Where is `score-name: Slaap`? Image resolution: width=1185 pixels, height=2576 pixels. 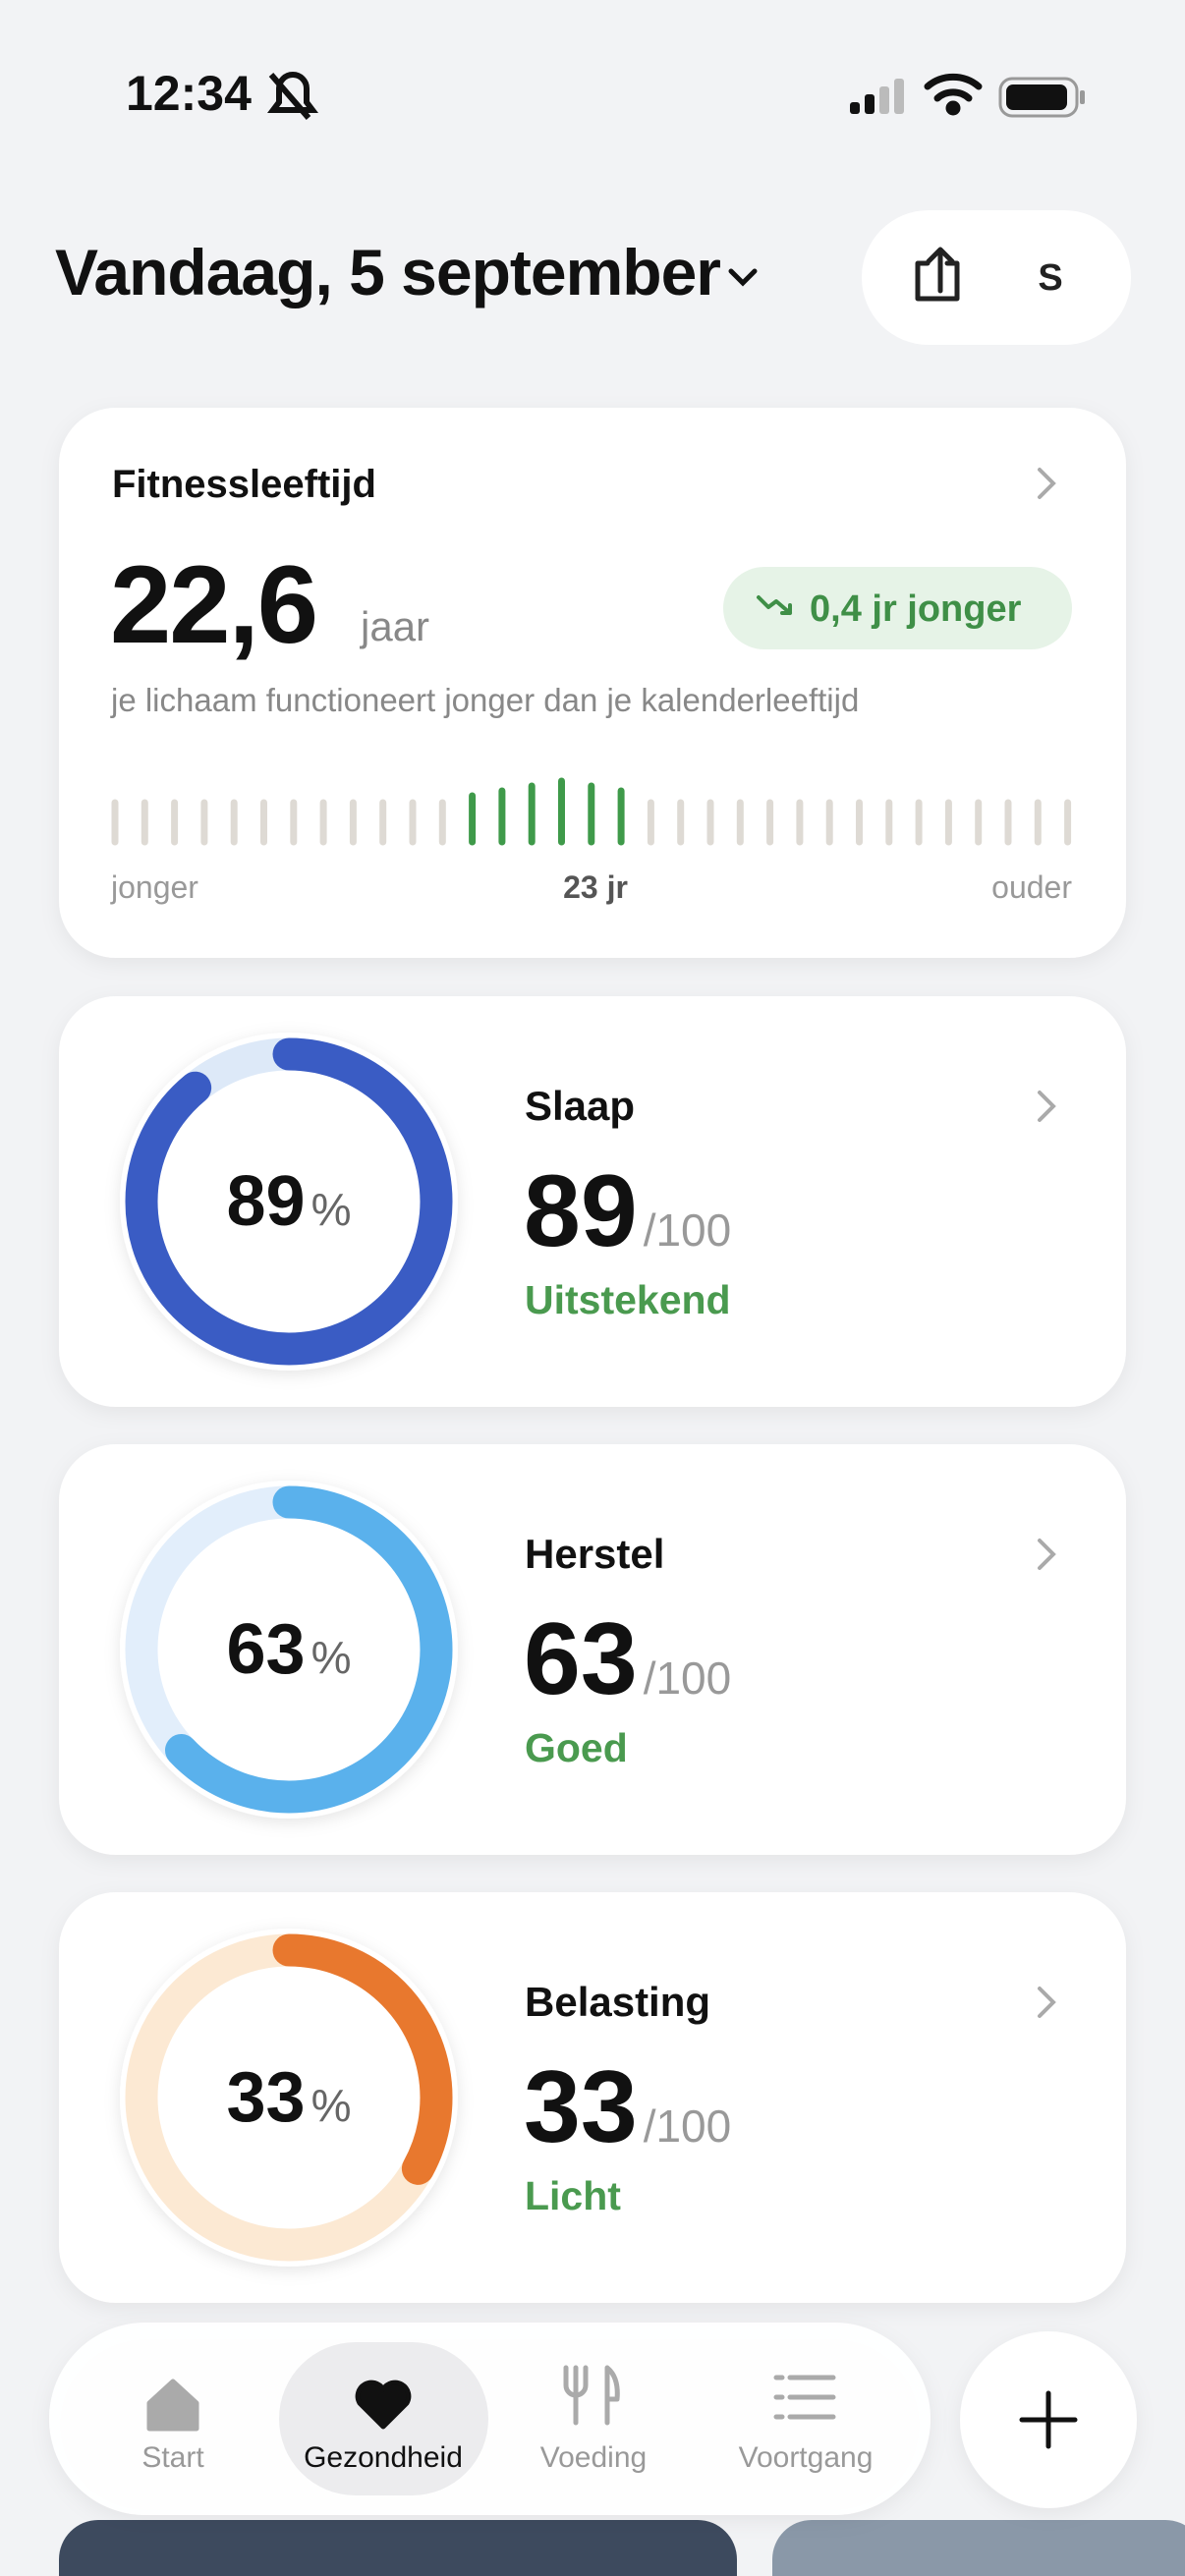
score-name: Slaap is located at coordinates (580, 1106).